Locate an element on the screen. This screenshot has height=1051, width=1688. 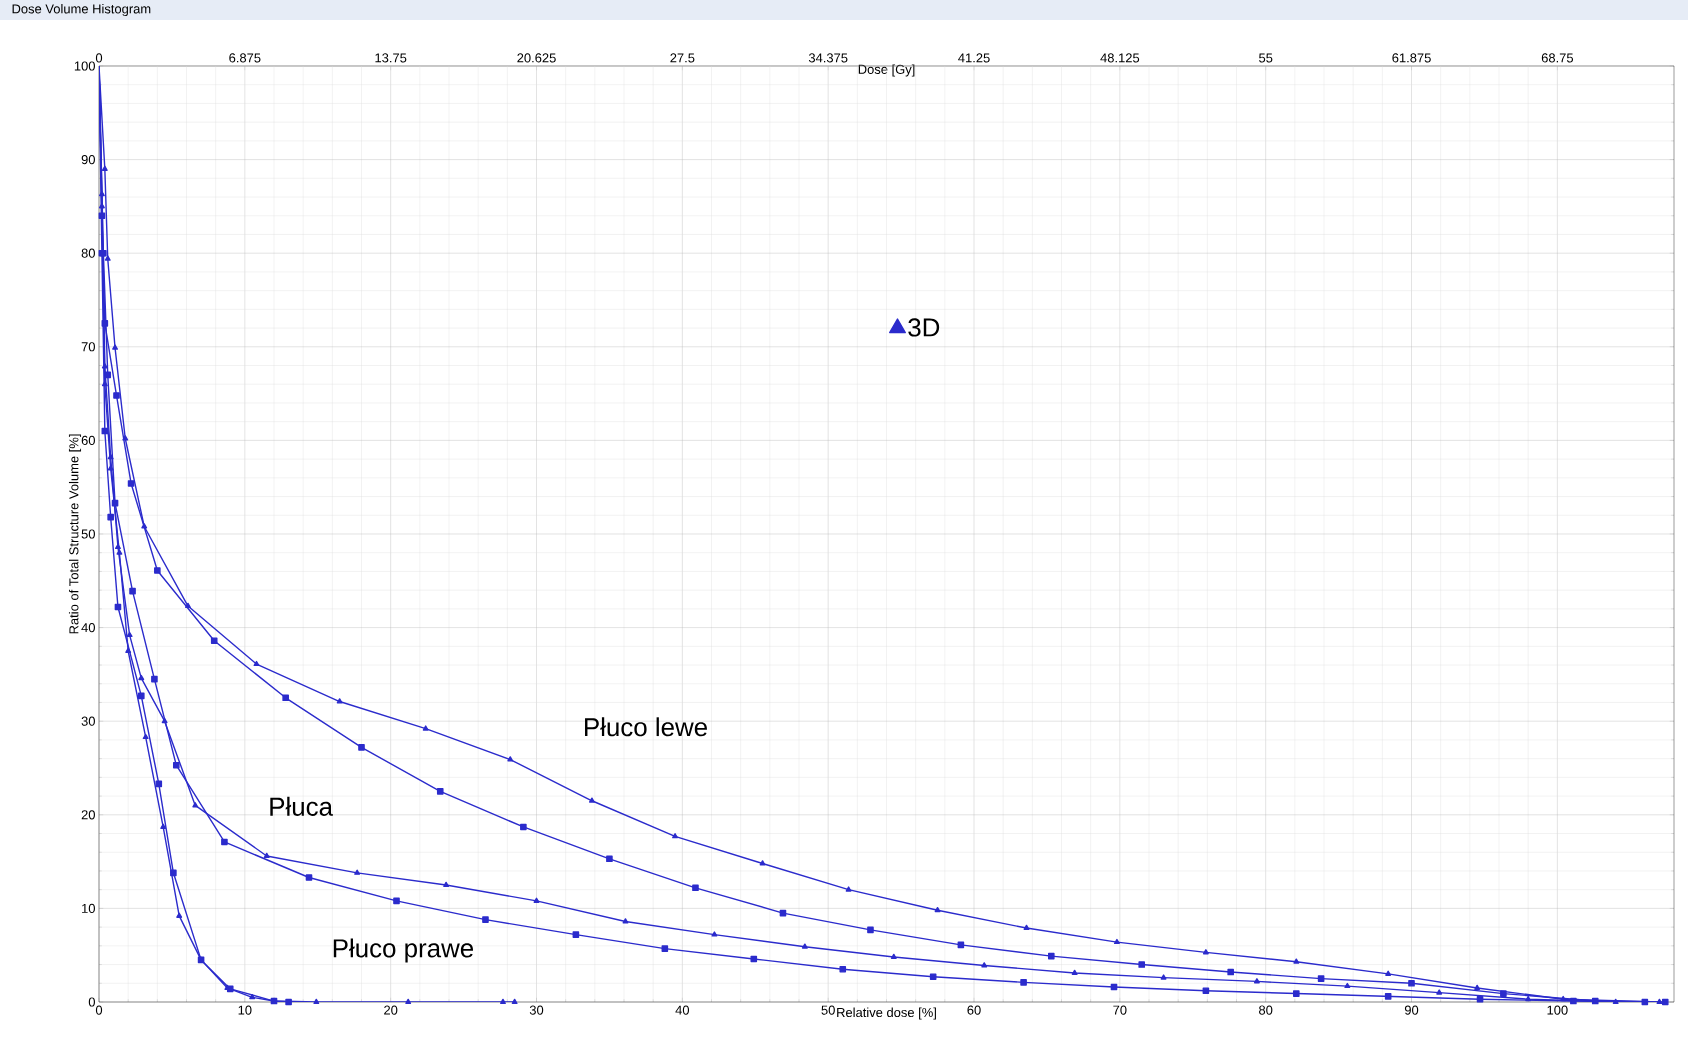
x-axis-title: Relative dose [%] is located at coordinates (886, 1013).